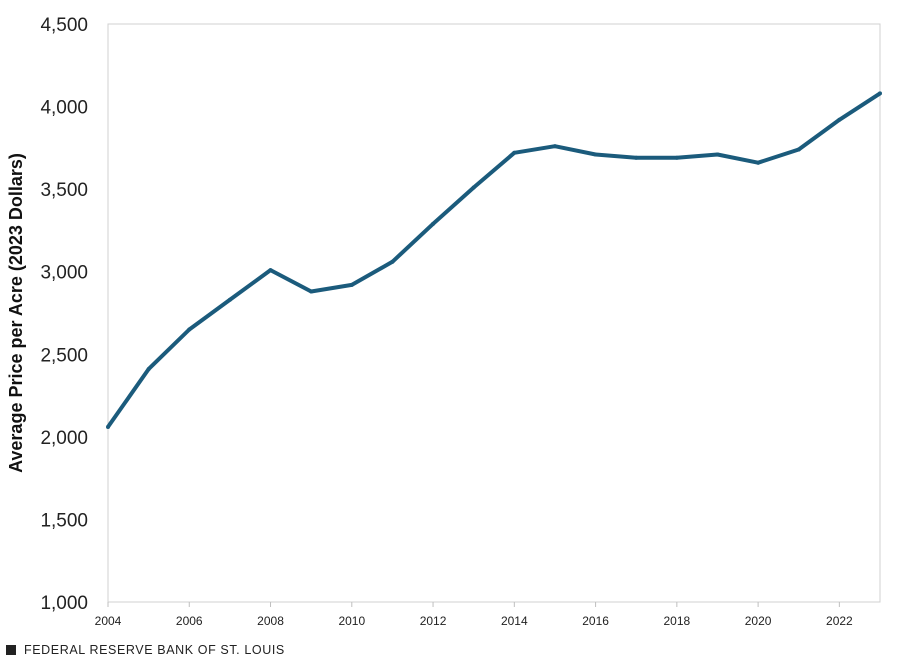  I want to click on y-tick-label: 2,500, so click(64, 355).